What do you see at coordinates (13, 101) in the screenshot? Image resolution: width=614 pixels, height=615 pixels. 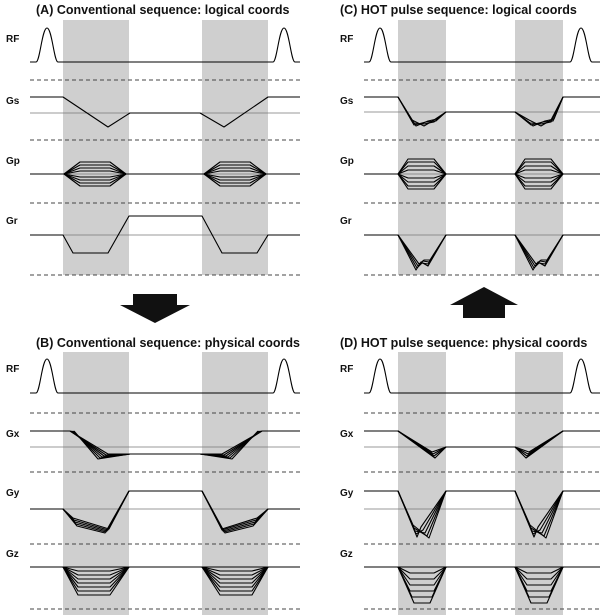 I see `panel-a-label-gs: Gs` at bounding box center [13, 101].